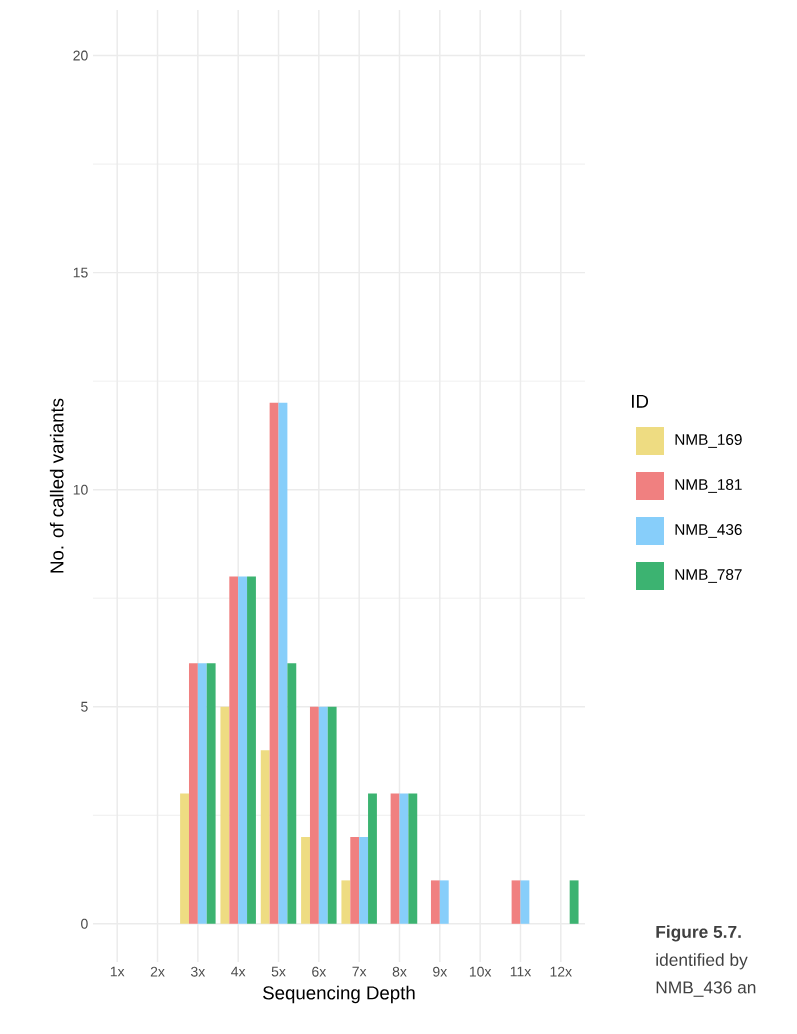 The image size is (797, 1034). Describe the element at coordinates (521, 971) in the screenshot. I see `x-tick-label: 11x` at that location.